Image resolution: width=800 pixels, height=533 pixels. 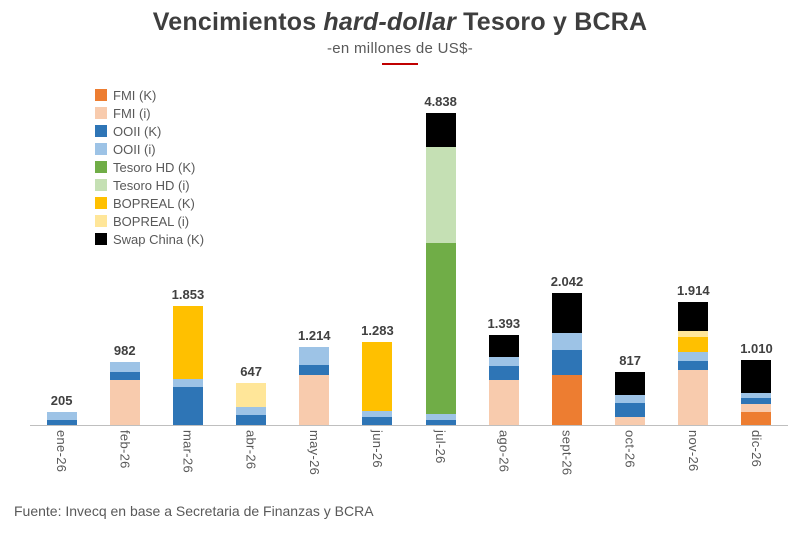 I want to click on chart-title: Vencimientos hard-dollar Tesoro y BCRA, so click(x=400, y=22).